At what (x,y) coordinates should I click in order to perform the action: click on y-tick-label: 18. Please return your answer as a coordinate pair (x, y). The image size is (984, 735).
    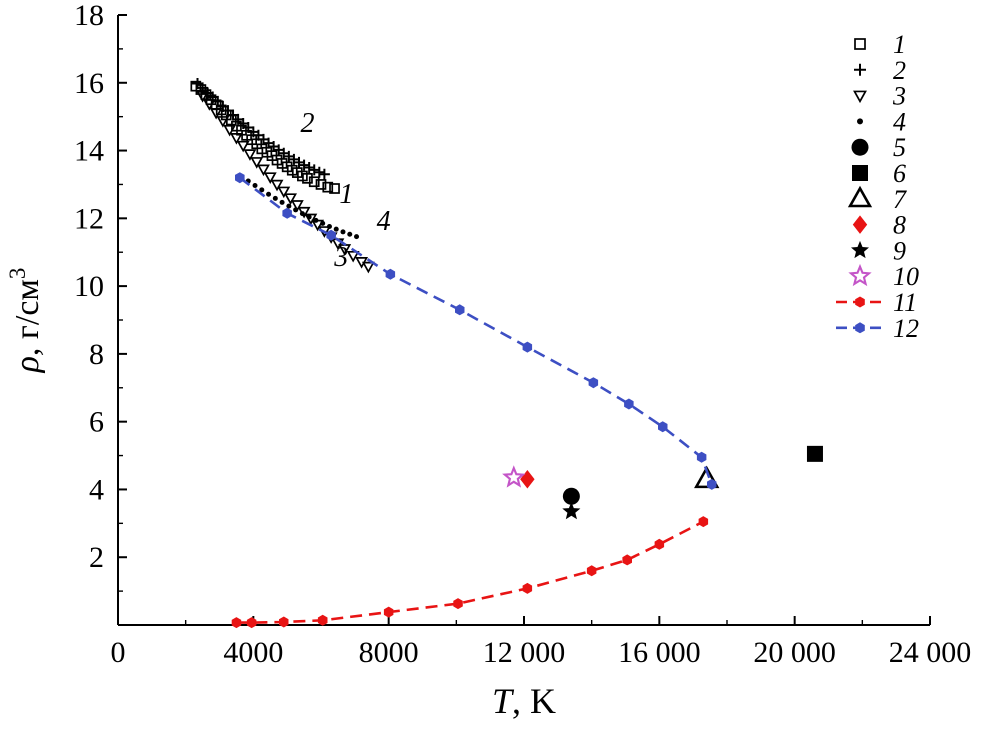
    Looking at the image, I should click on (89, 16).